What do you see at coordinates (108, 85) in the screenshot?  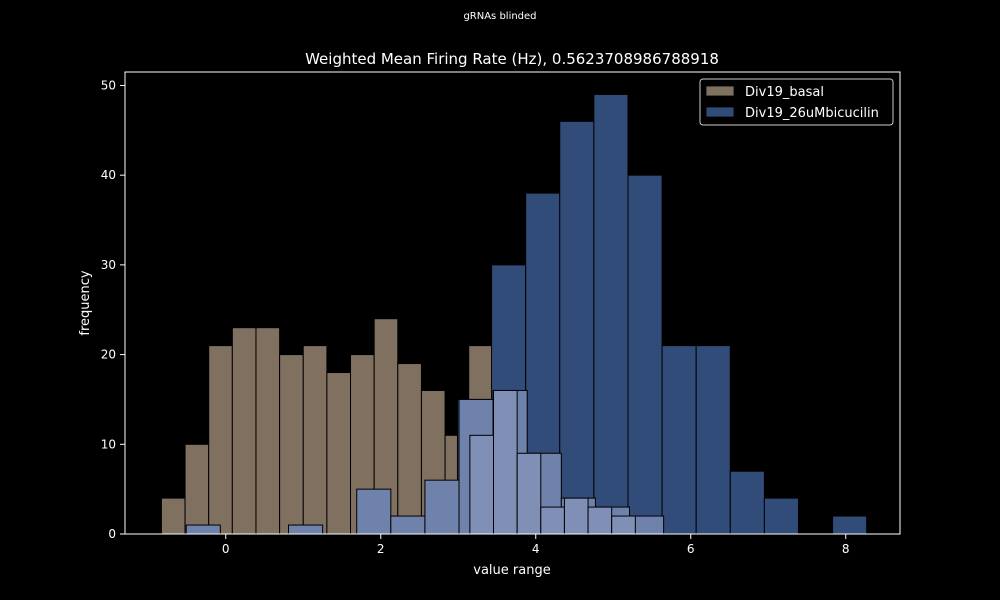 I see `y-tick-label-5: 50` at bounding box center [108, 85].